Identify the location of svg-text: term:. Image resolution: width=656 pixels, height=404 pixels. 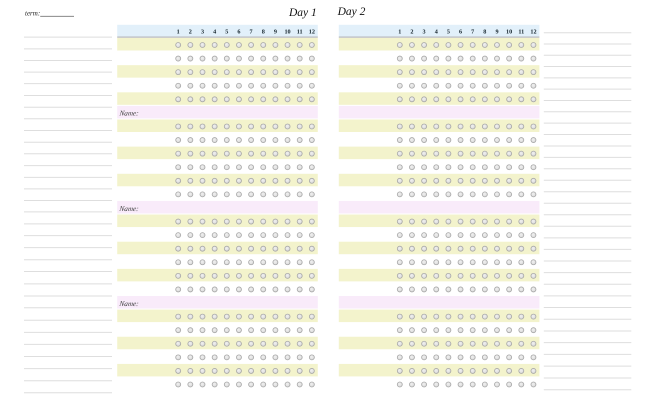
(32, 13).